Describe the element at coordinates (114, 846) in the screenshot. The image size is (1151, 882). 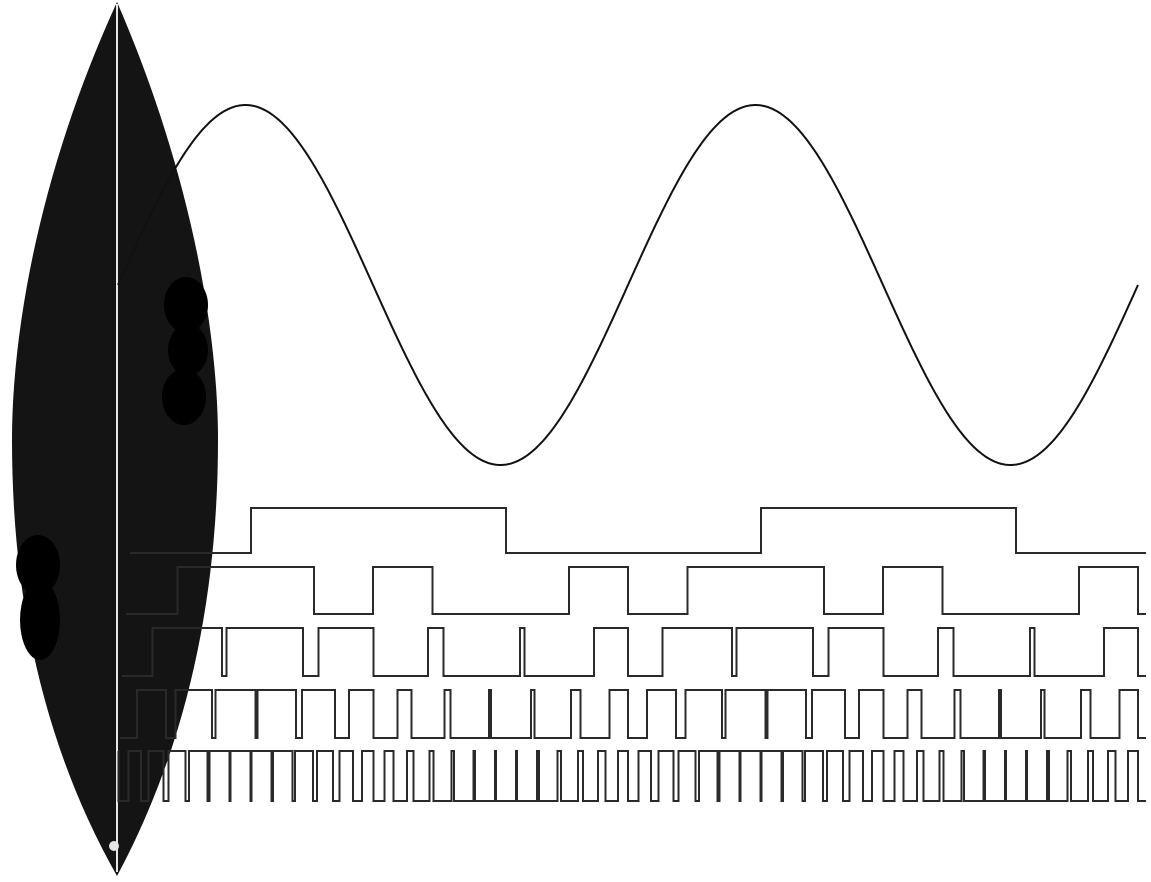
I see `fin-dot-icon` at that location.